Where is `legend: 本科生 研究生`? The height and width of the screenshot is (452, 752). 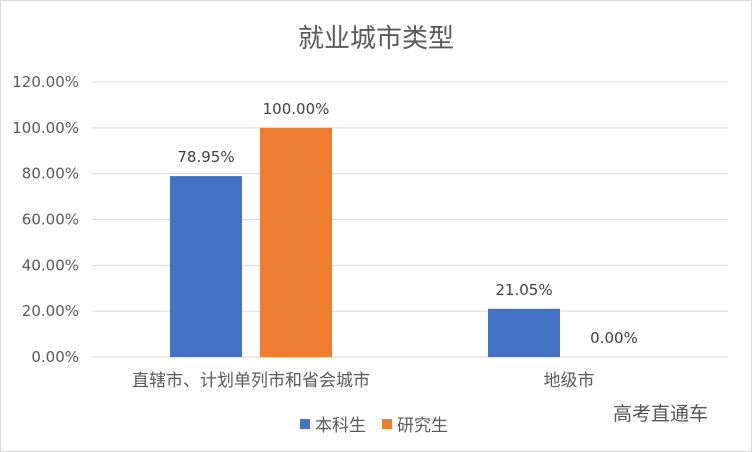
legend: 本科生 研究生 is located at coordinates (374, 423).